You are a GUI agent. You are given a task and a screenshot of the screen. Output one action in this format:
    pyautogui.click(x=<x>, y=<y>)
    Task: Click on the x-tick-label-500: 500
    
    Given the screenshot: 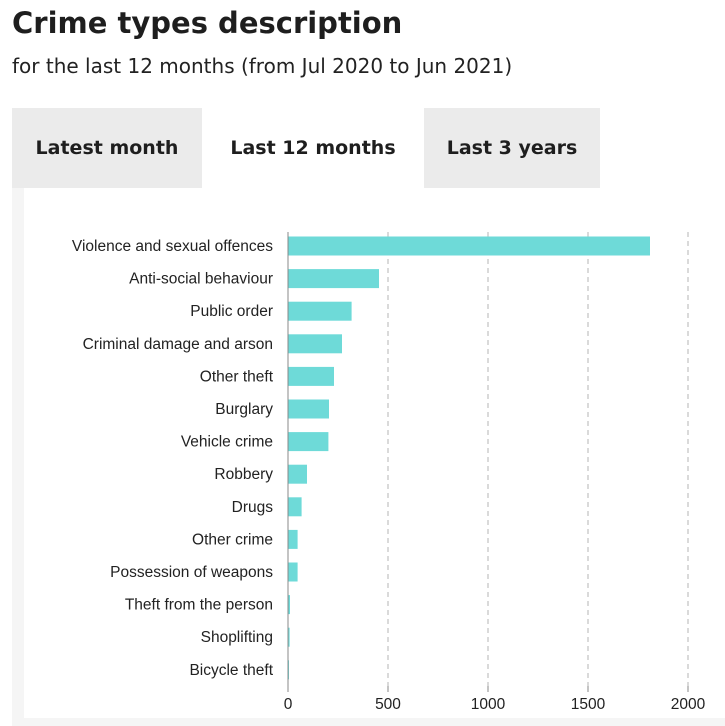 What is the action you would take?
    pyautogui.click(x=388, y=704)
    